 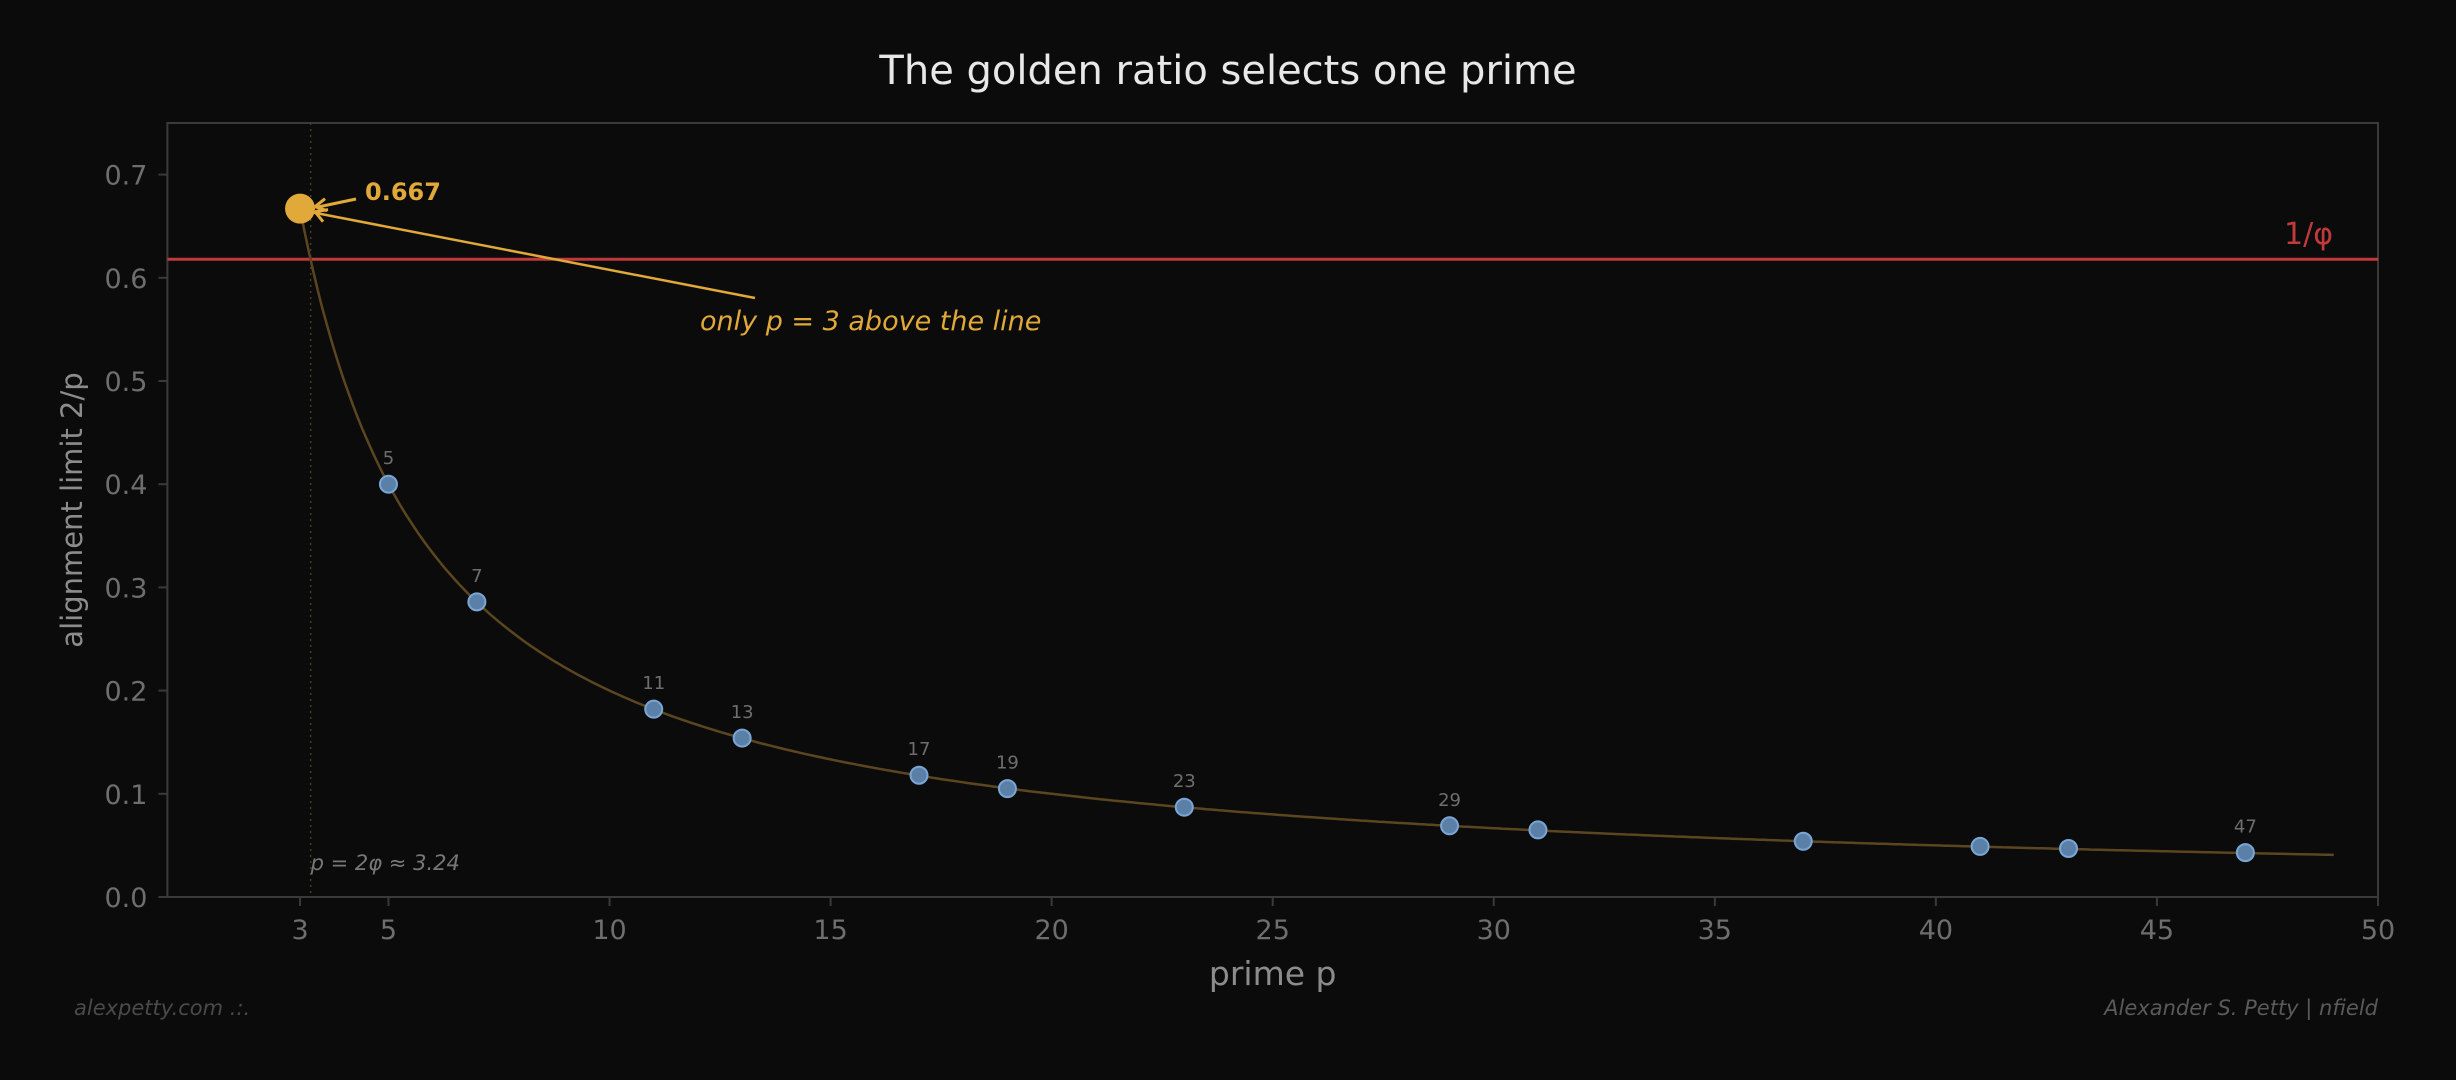 I want to click on vline-label: p = 2φ ≈ 3.24, so click(x=385, y=863).